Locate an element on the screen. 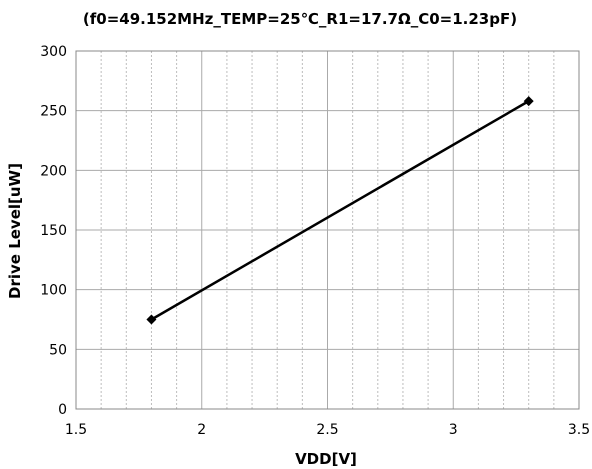 The image size is (592, 469). y-tick-label: 250 is located at coordinates (53, 112).